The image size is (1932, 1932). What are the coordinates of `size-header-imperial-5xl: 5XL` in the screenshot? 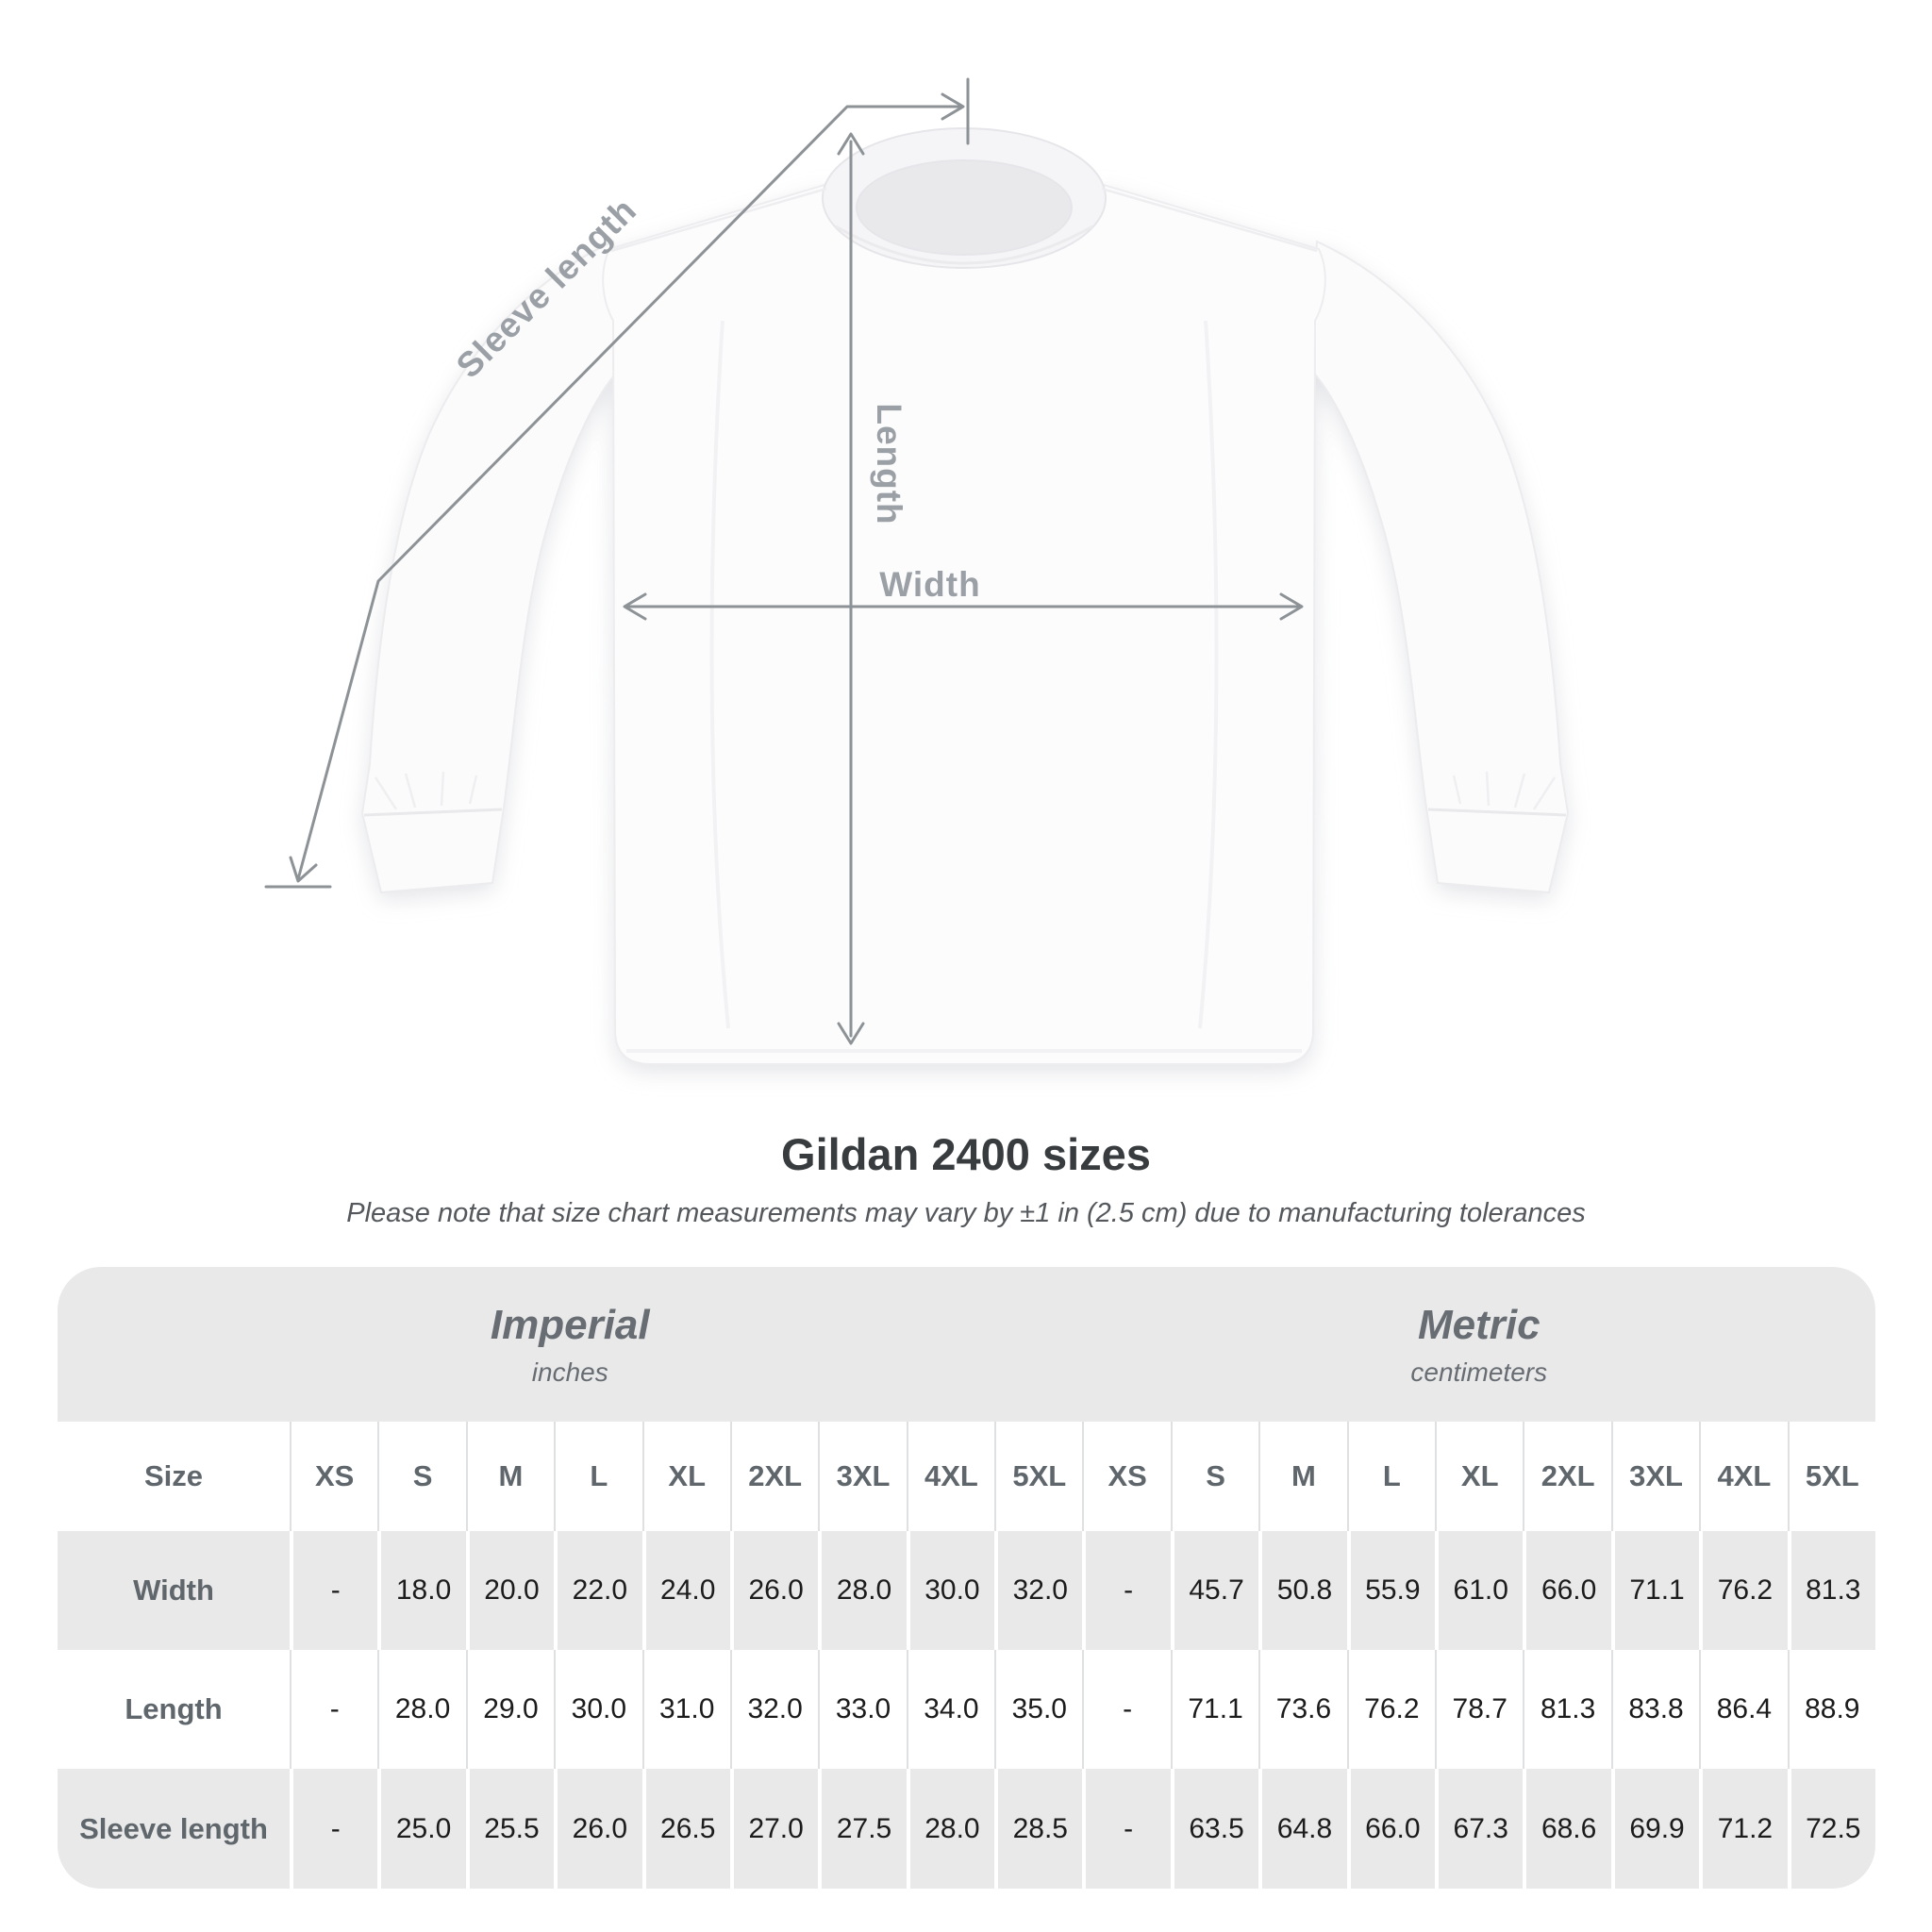 It's located at (1038, 1476).